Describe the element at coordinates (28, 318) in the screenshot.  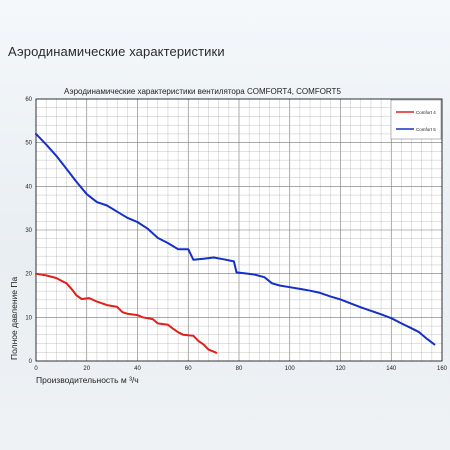
I see `y-tick-label: 10` at that location.